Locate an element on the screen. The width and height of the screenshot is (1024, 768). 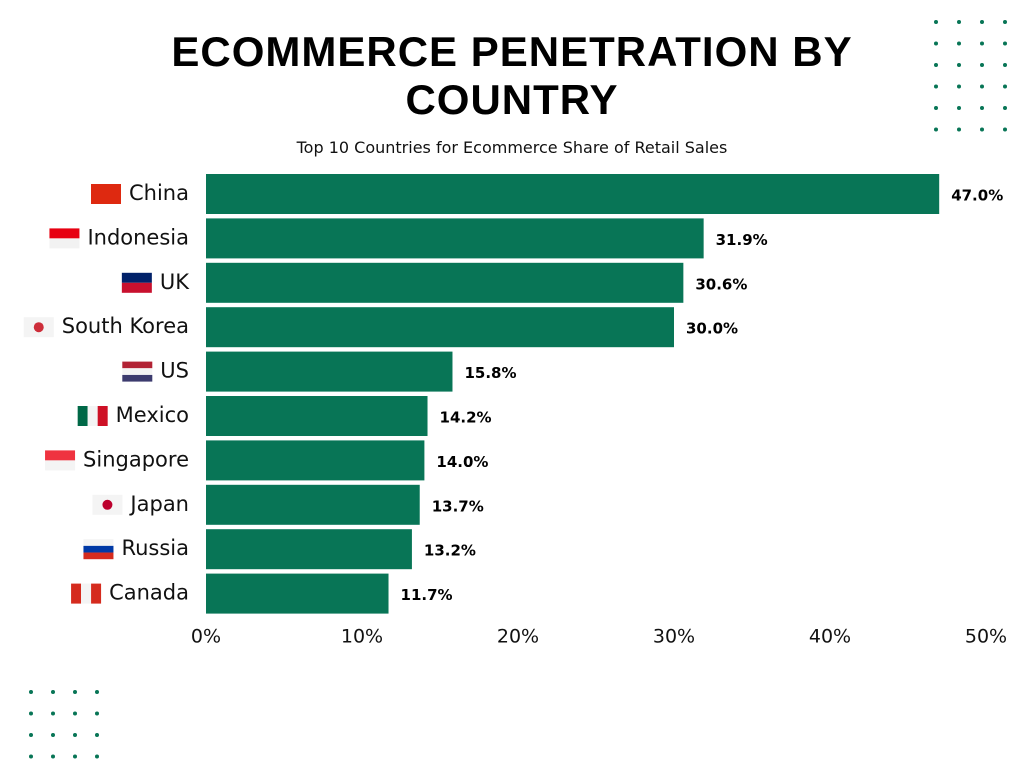
x-tick-label: 40% is located at coordinates (830, 637).